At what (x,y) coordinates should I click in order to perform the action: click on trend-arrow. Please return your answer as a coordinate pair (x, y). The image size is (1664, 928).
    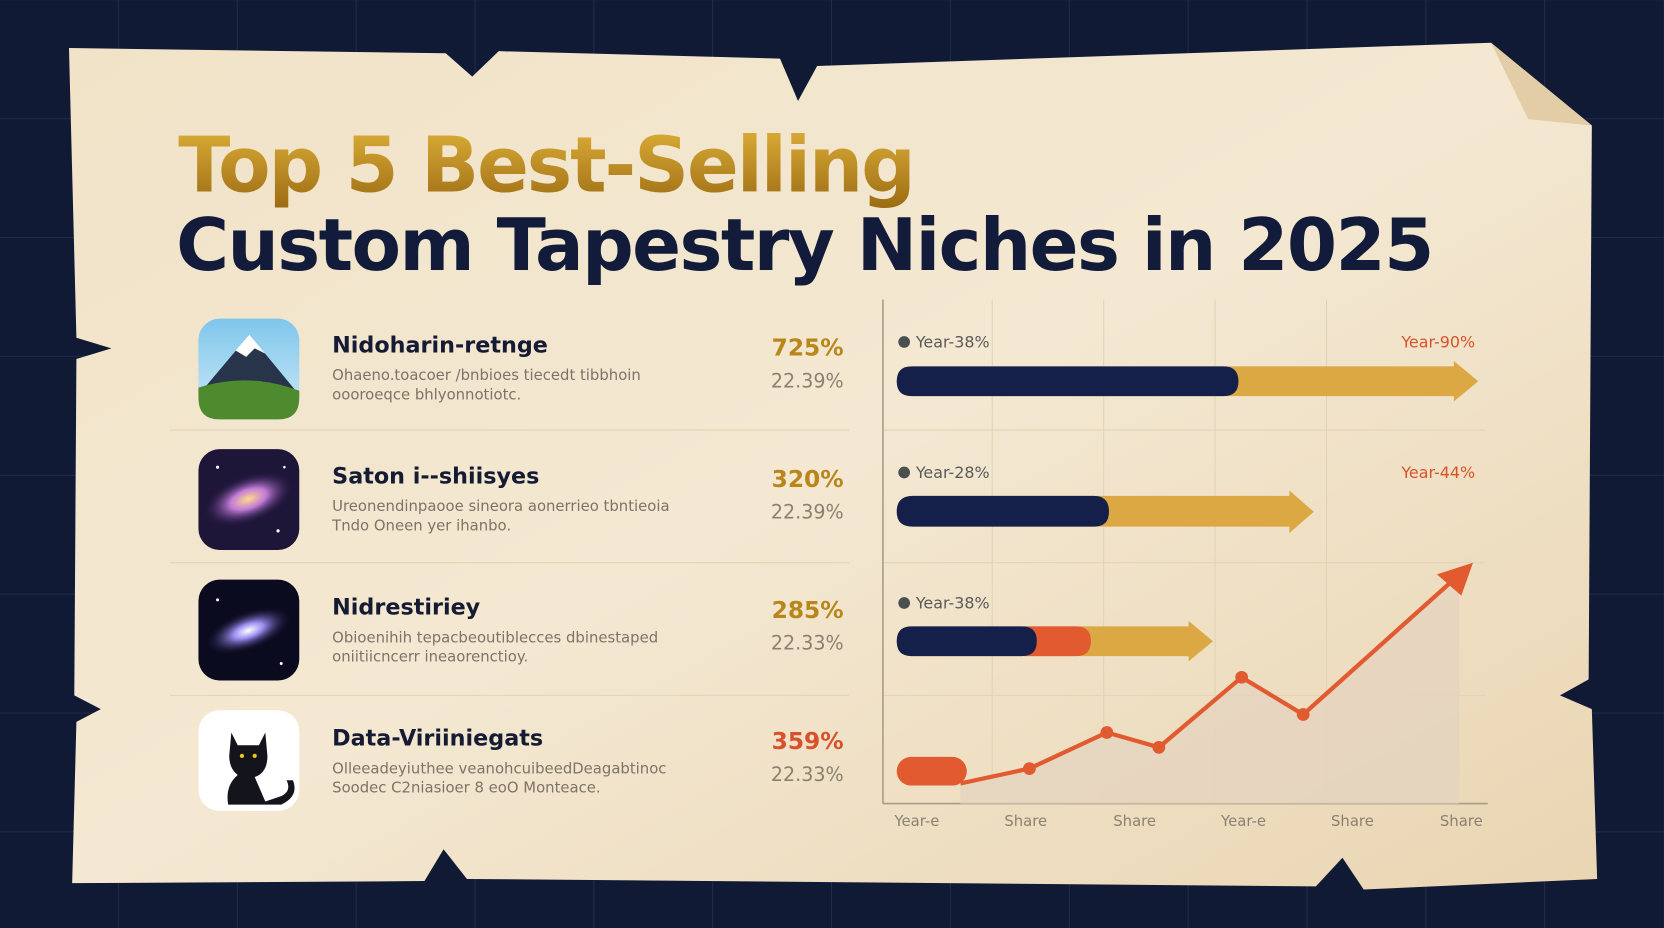
    Looking at the image, I should click on (1454, 579).